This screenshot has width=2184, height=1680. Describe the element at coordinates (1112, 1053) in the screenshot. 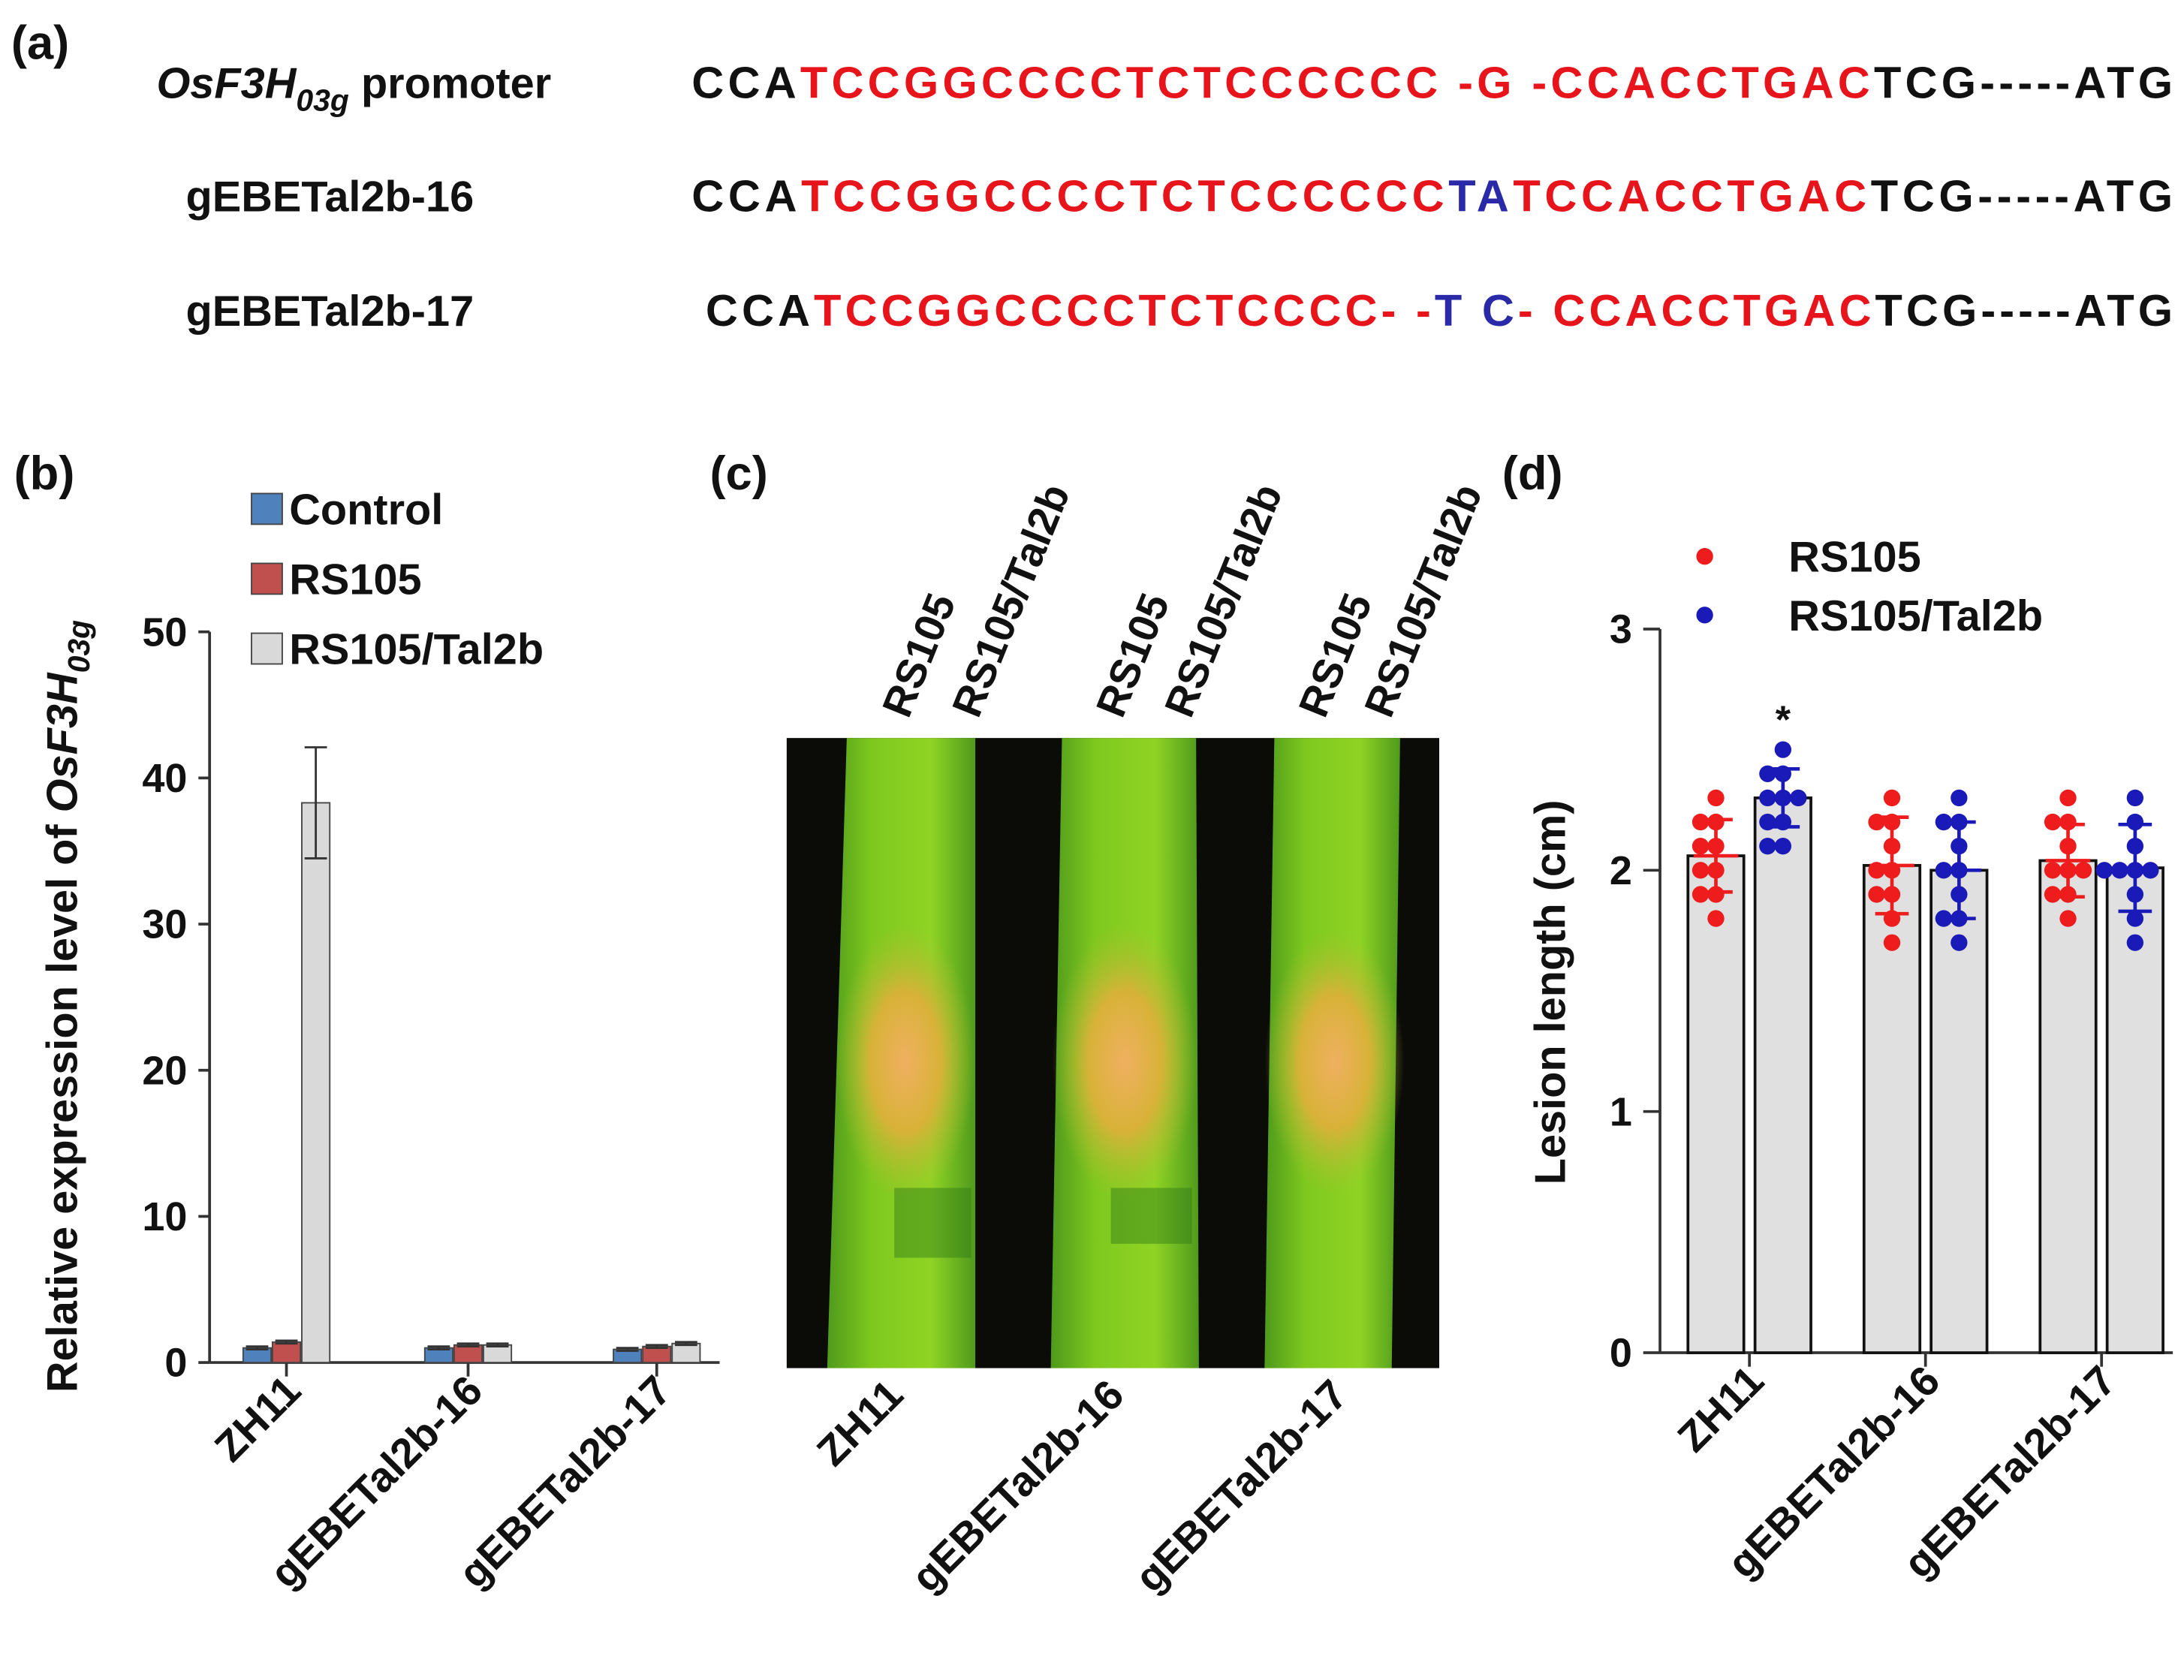

I see `leaf-photo` at that location.